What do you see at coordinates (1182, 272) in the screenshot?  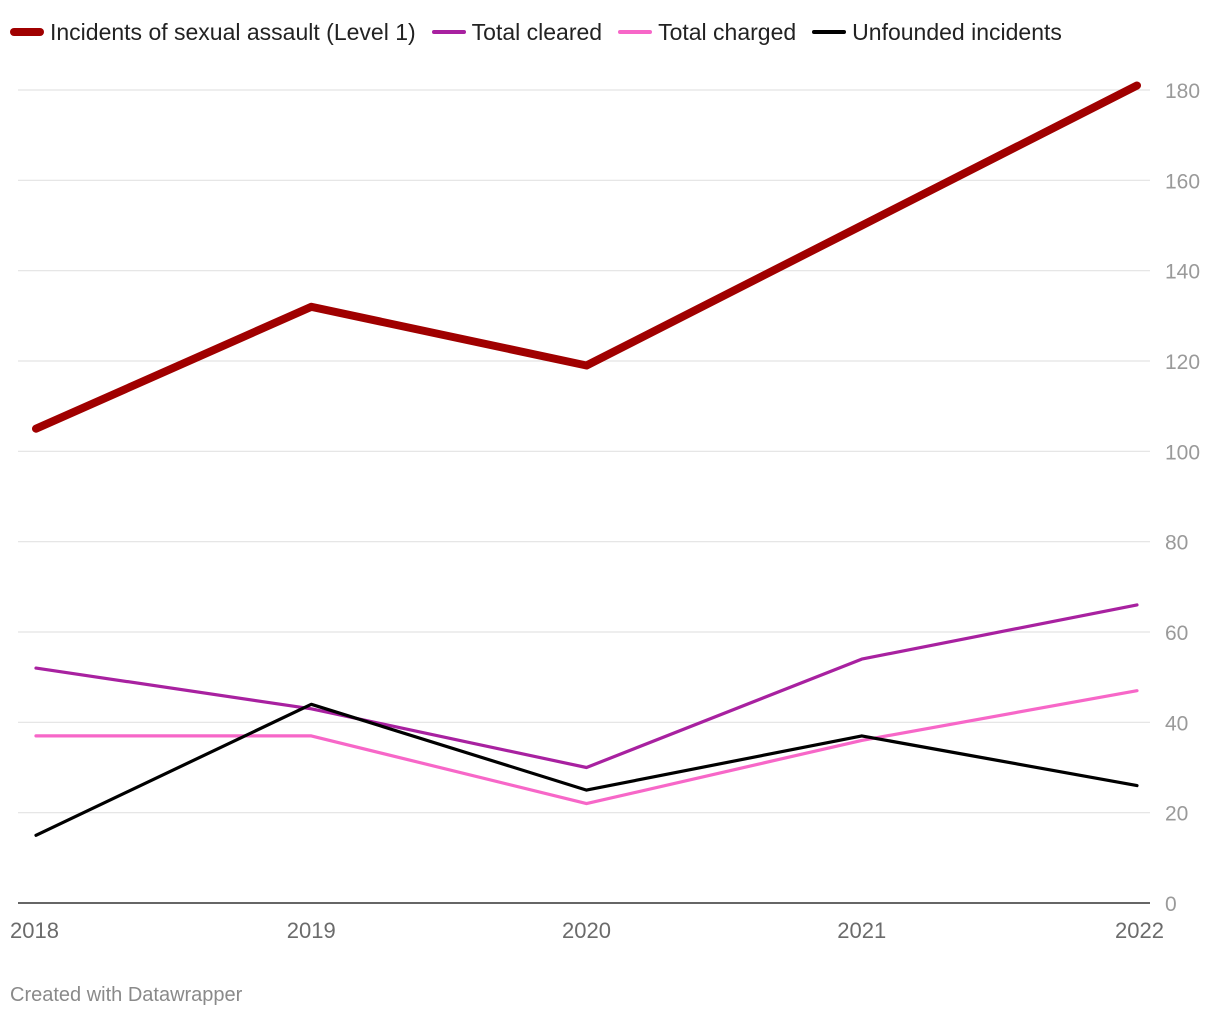 I see `y-tick-label: 140` at bounding box center [1182, 272].